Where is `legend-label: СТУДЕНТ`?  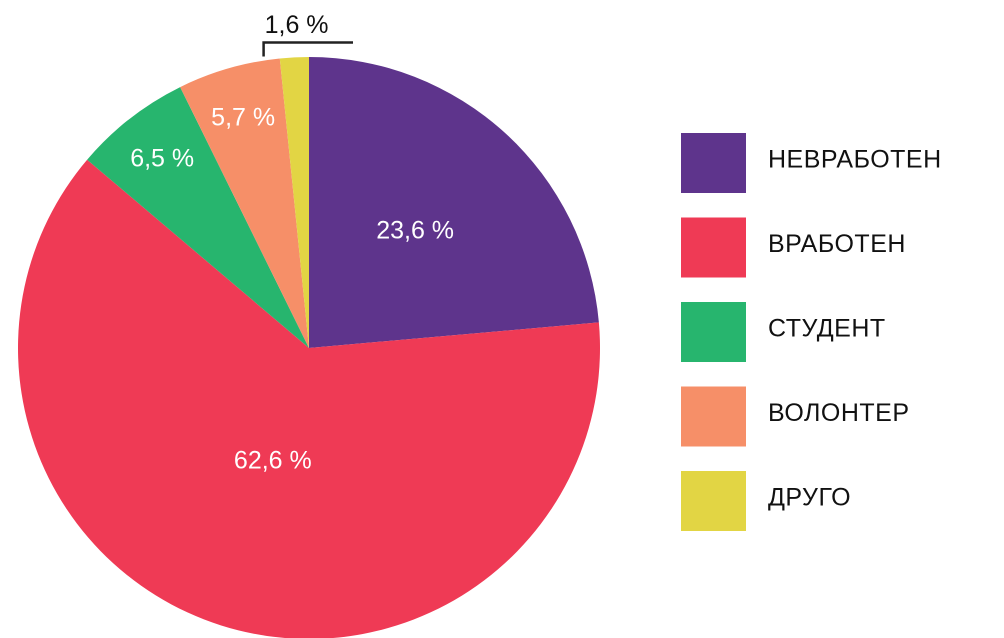
legend-label: СТУДЕНТ is located at coordinates (827, 329).